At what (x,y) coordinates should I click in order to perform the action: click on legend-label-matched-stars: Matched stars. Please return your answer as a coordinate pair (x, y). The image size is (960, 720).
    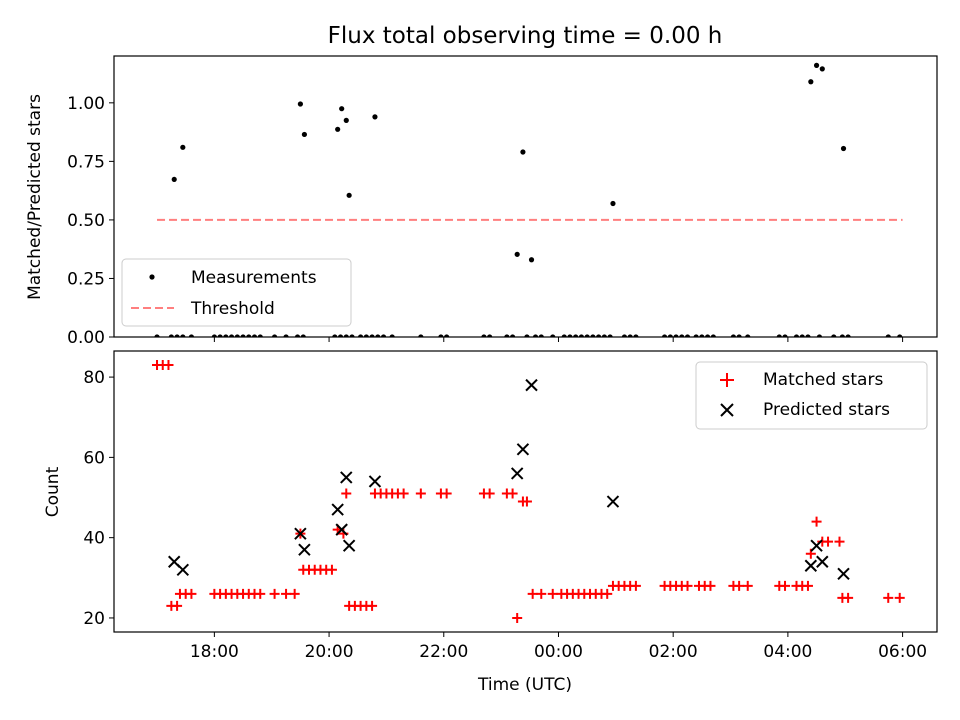
    Looking at the image, I should click on (823, 380).